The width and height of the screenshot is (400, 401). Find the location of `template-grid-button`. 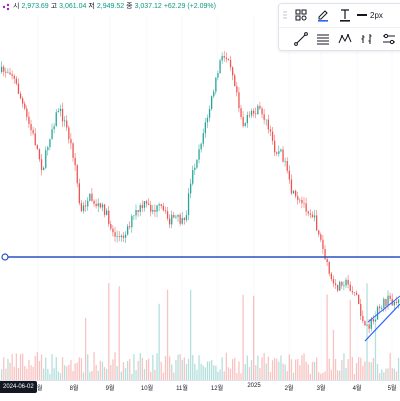

template-grid-button is located at coordinates (301, 15).